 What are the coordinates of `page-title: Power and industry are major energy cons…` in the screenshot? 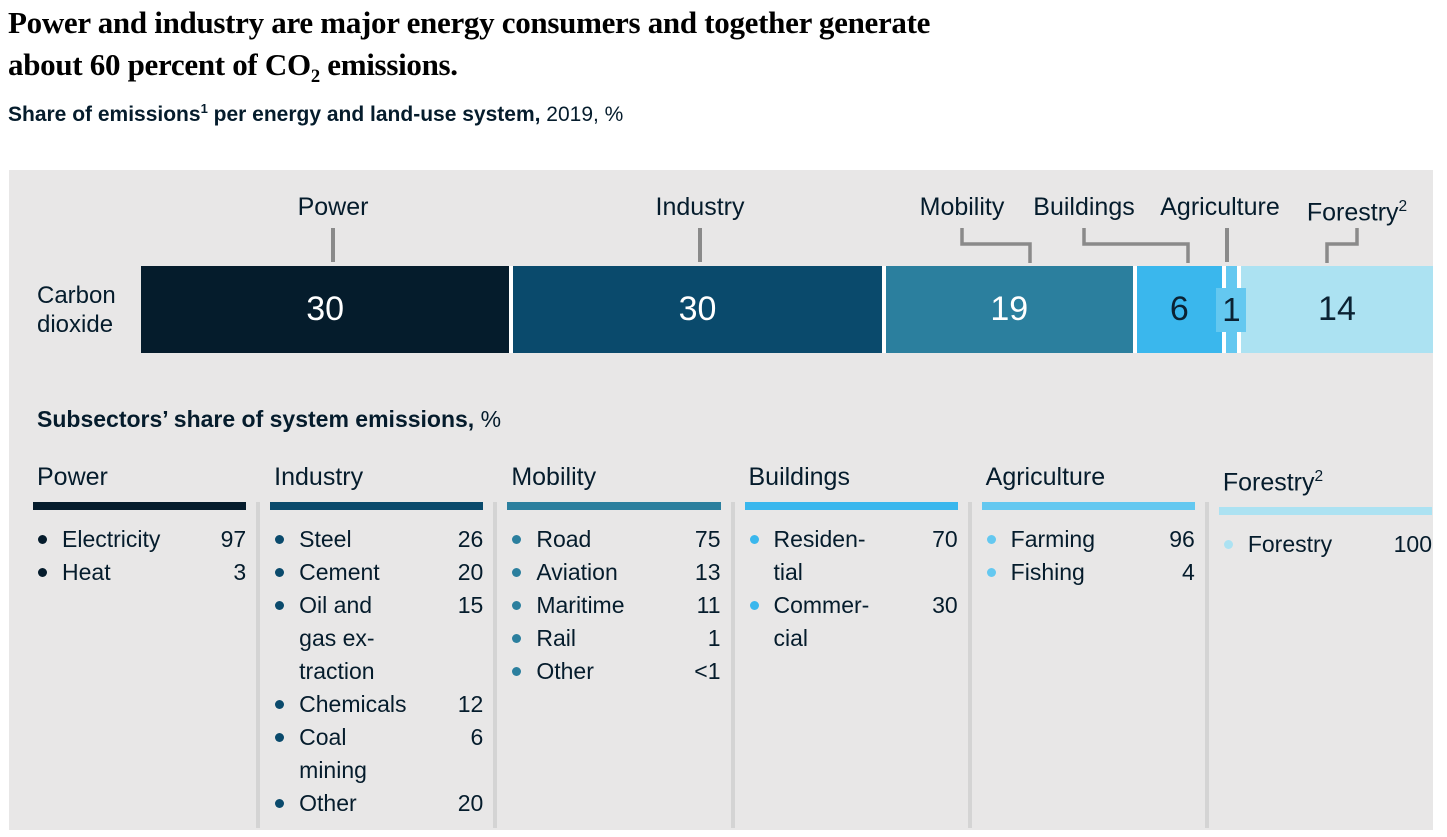 It's located at (598, 50).